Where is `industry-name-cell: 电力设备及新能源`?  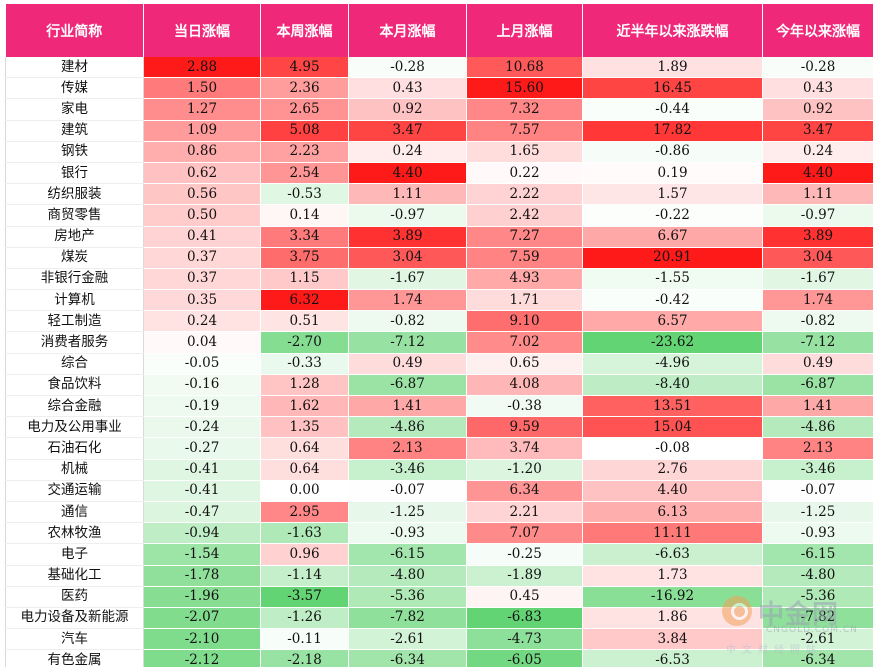
industry-name-cell: 电力设备及新能源 is located at coordinates (74, 618).